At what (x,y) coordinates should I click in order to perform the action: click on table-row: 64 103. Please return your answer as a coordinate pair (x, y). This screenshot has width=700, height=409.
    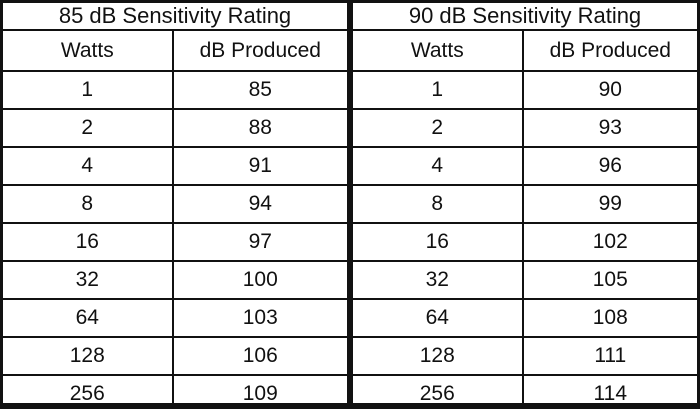
    Looking at the image, I should click on (175, 318).